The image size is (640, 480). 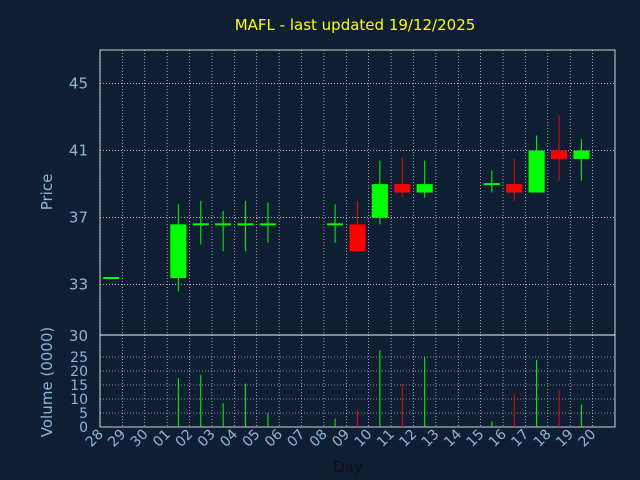 What do you see at coordinates (476, 439) in the screenshot?
I see `x-tick-label: 15` at bounding box center [476, 439].